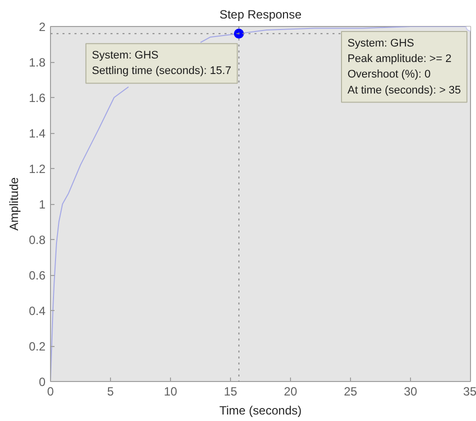  What do you see at coordinates (13, 203) in the screenshot?
I see `y-axis-title: Amplitude` at bounding box center [13, 203].